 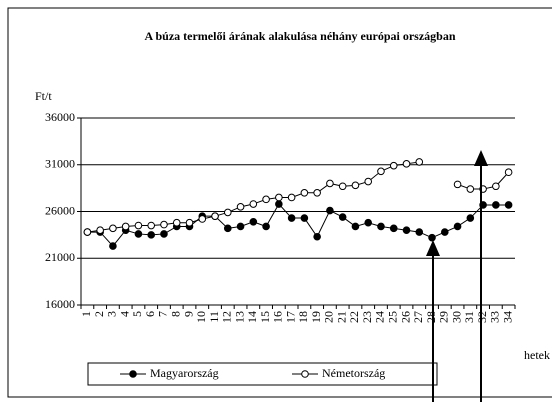 I want to click on legend-label: Magyarország, so click(x=184, y=373).